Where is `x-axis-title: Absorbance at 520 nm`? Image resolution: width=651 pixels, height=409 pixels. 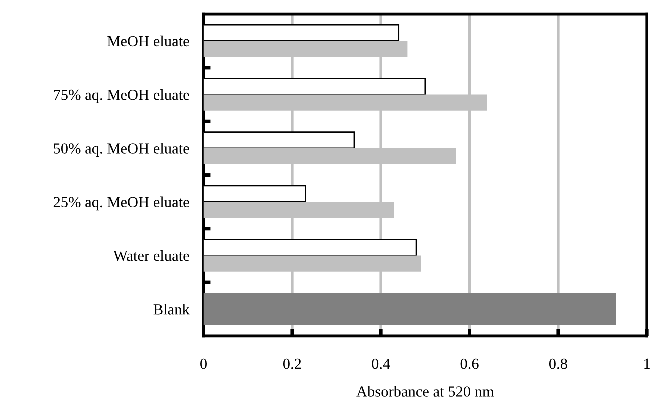 x-axis-title: Absorbance at 520 nm is located at coordinates (425, 391).